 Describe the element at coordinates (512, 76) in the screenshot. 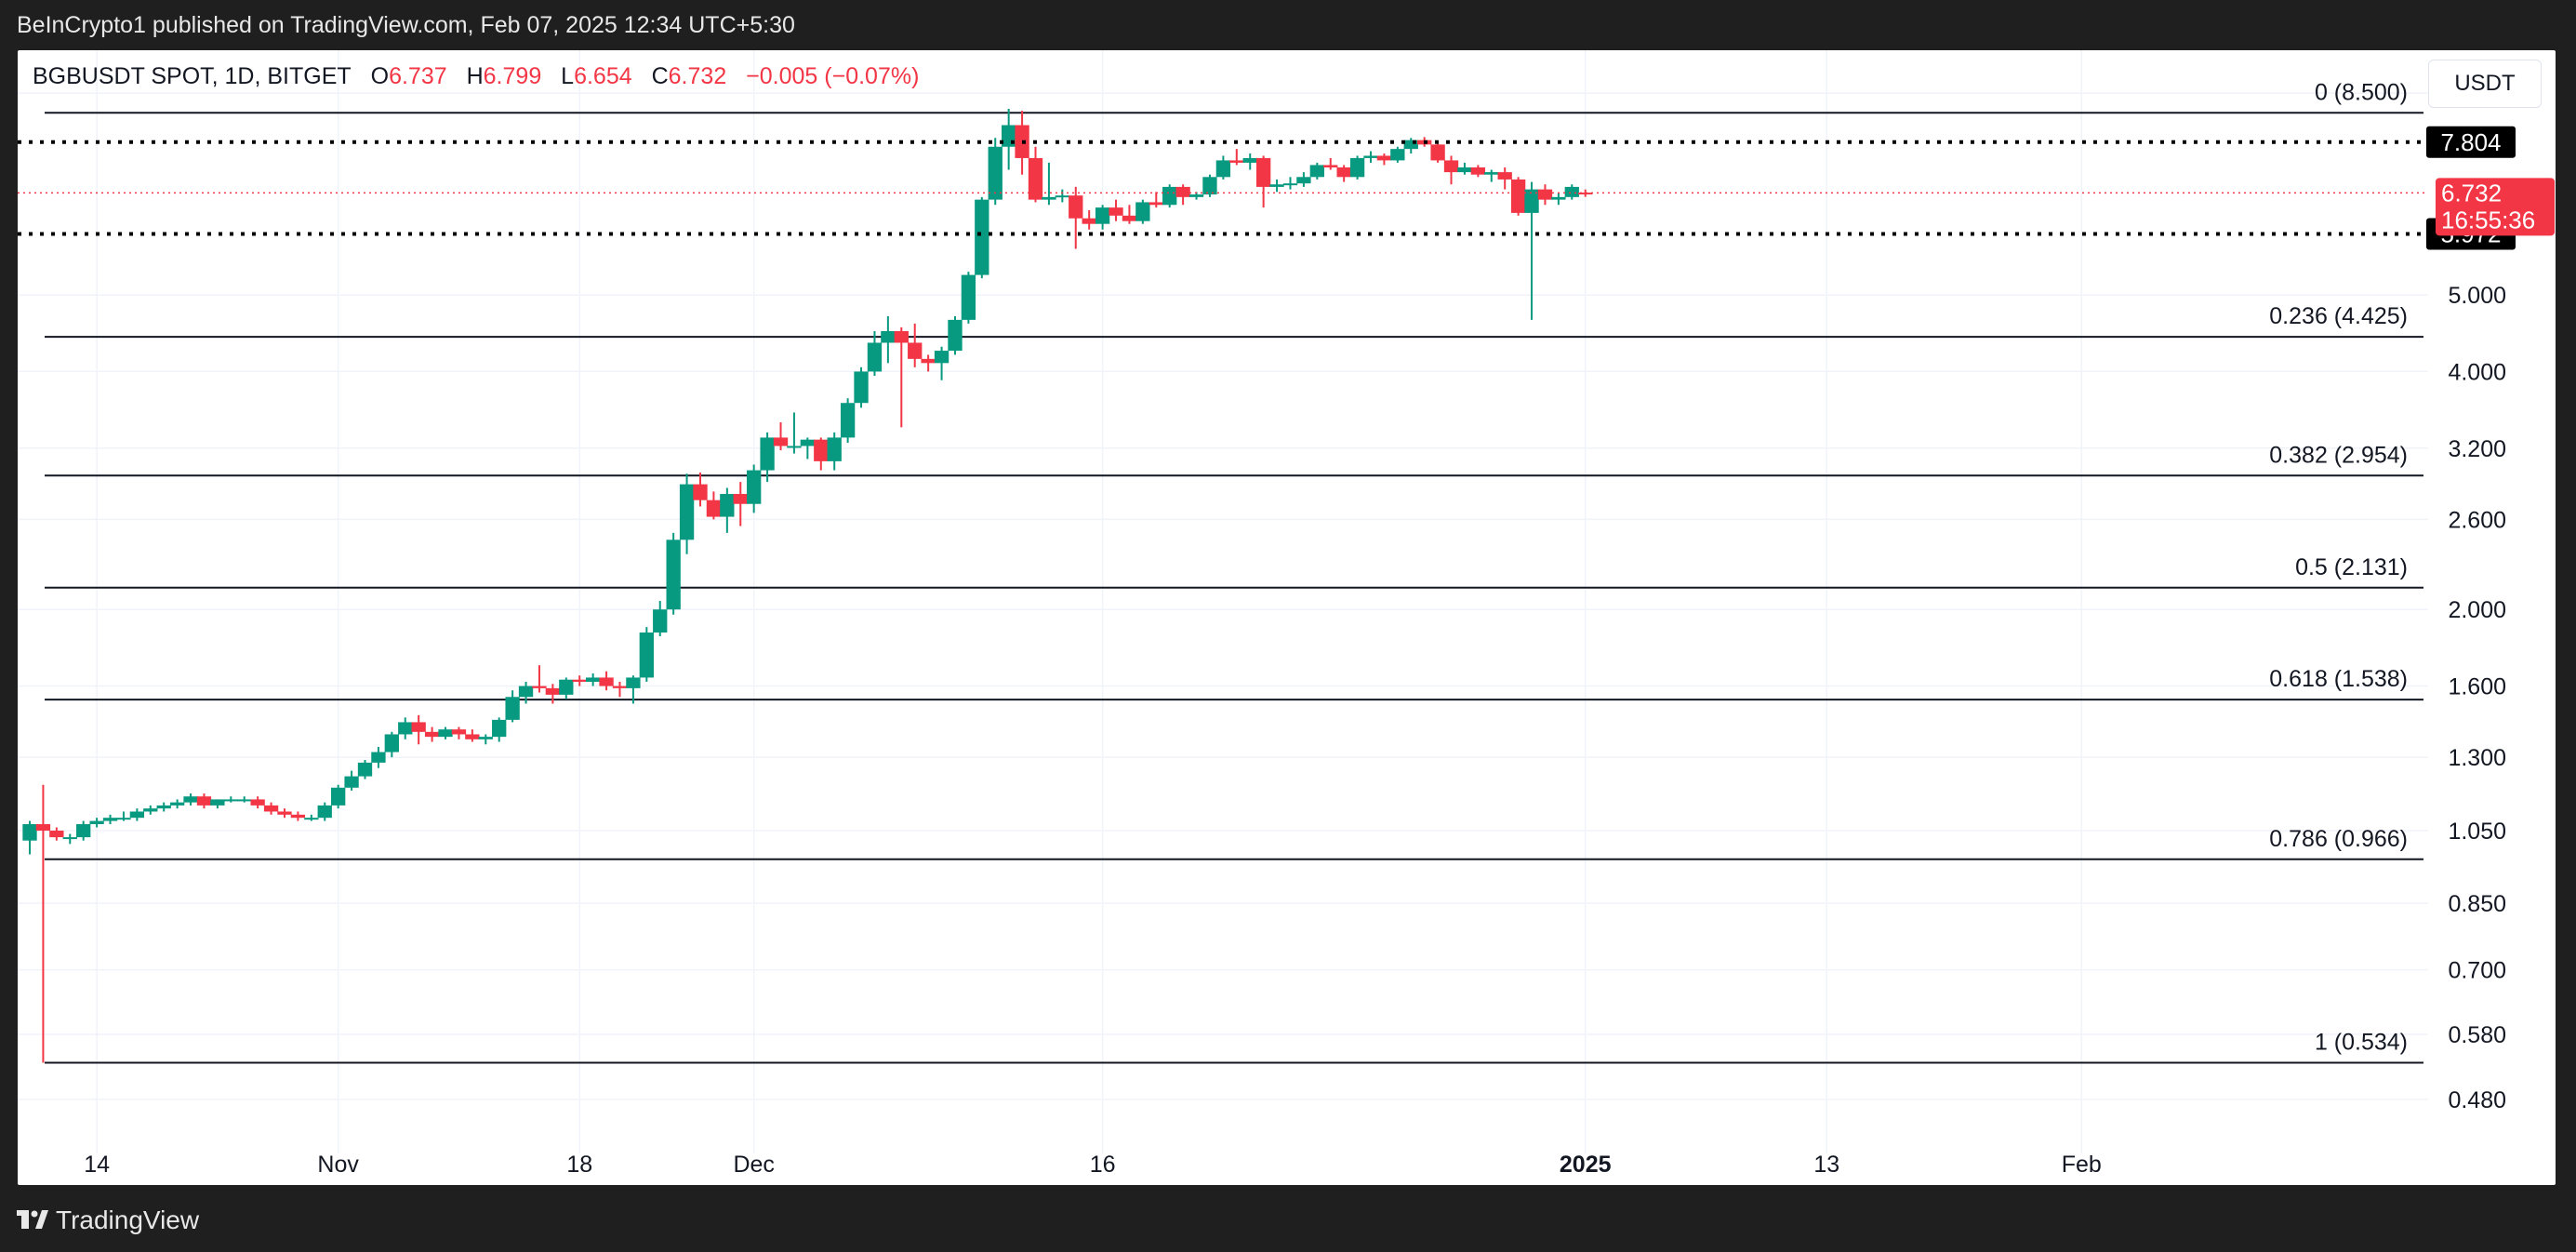

I see `high-value: 6.799` at that location.